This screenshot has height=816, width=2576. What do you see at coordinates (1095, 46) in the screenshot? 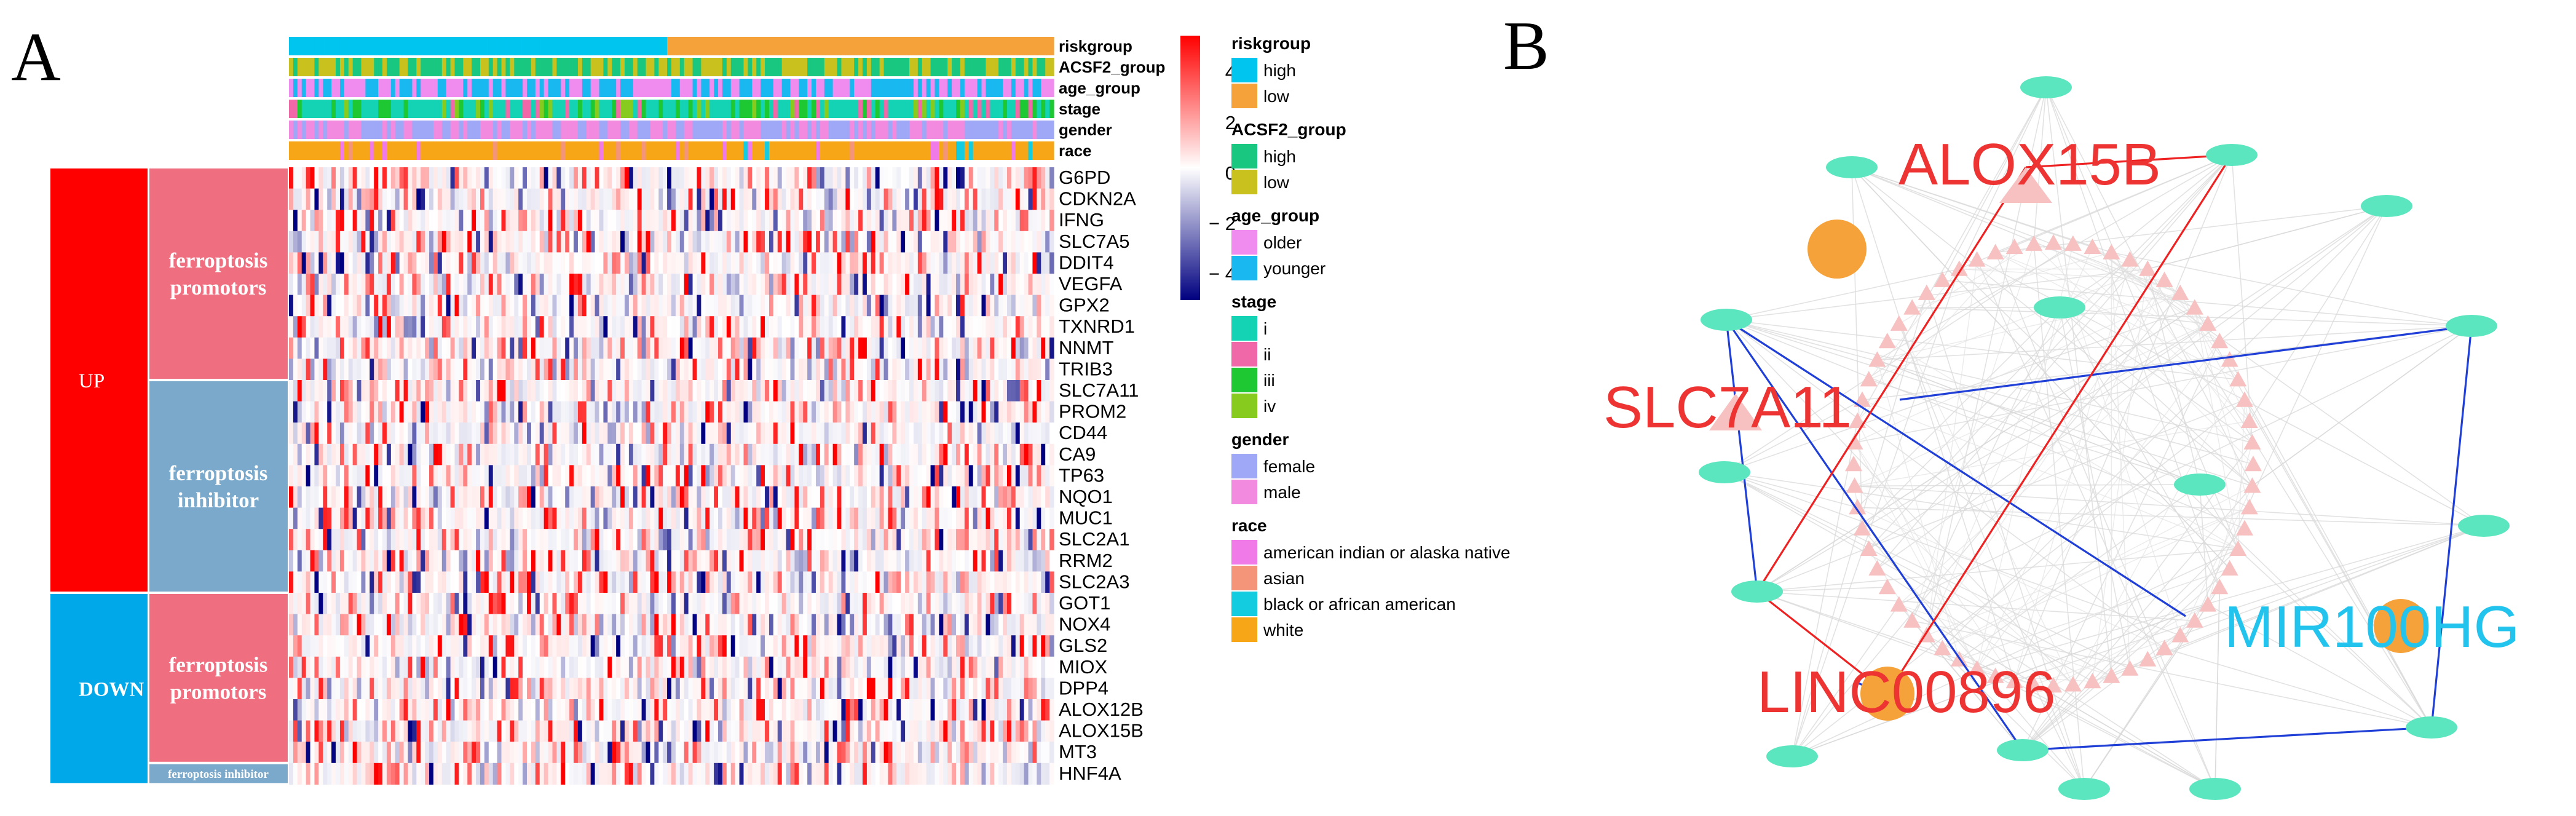
I see `track-label-riskgroup: riskgroup` at bounding box center [1095, 46].